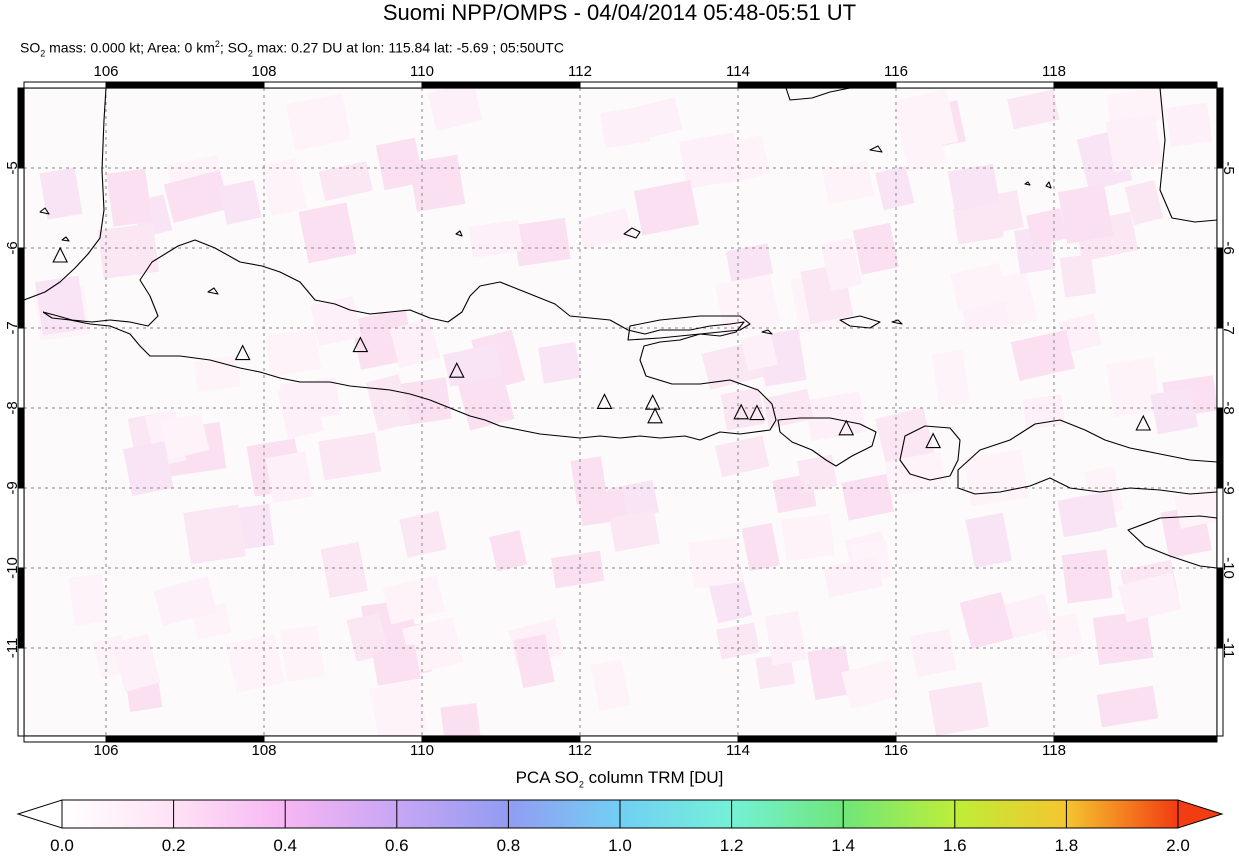 This screenshot has width=1239, height=856. I want to click on colorbar-label: 0.2, so click(173, 845).